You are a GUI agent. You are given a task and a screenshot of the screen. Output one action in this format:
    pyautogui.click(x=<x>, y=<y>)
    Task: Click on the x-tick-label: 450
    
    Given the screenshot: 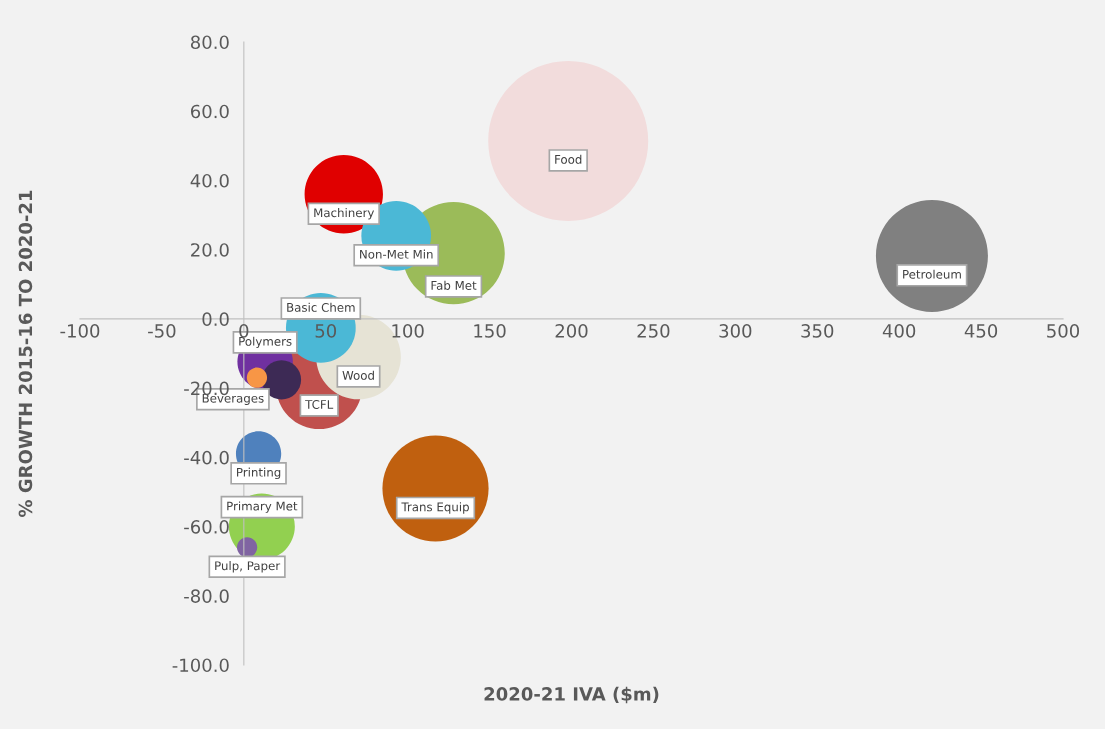 What is the action you would take?
    pyautogui.click(x=981, y=331)
    